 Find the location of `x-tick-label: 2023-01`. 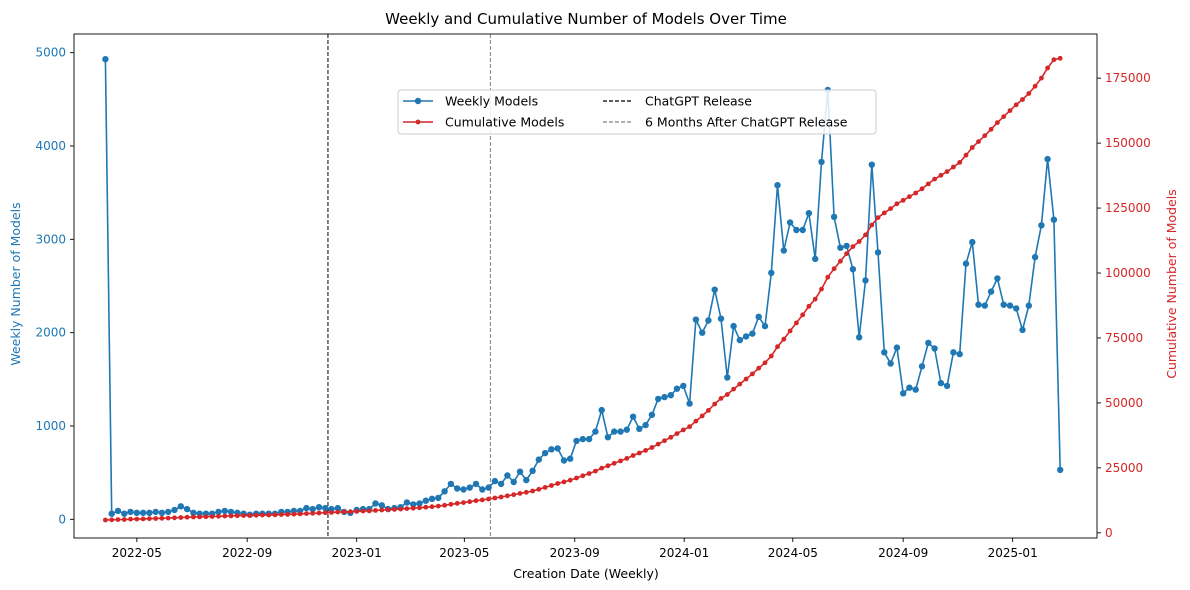

x-tick-label: 2023-01 is located at coordinates (357, 553).